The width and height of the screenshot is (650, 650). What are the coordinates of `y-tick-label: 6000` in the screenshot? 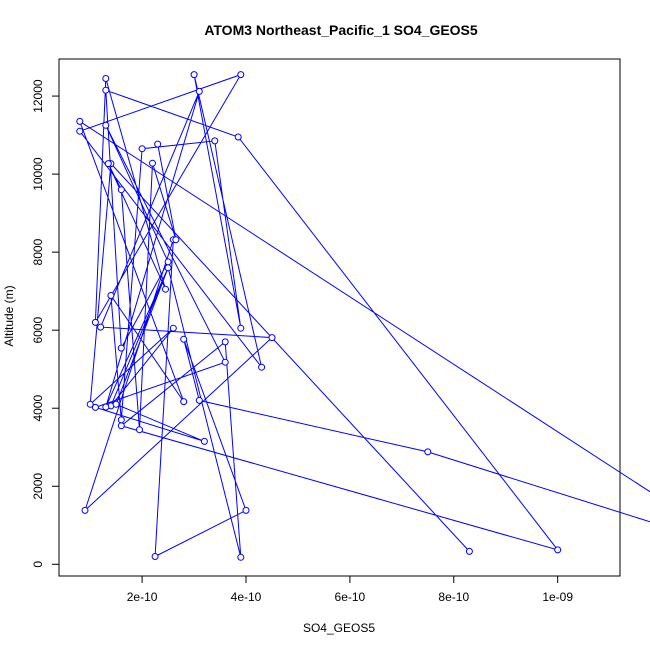 It's located at (38, 330).